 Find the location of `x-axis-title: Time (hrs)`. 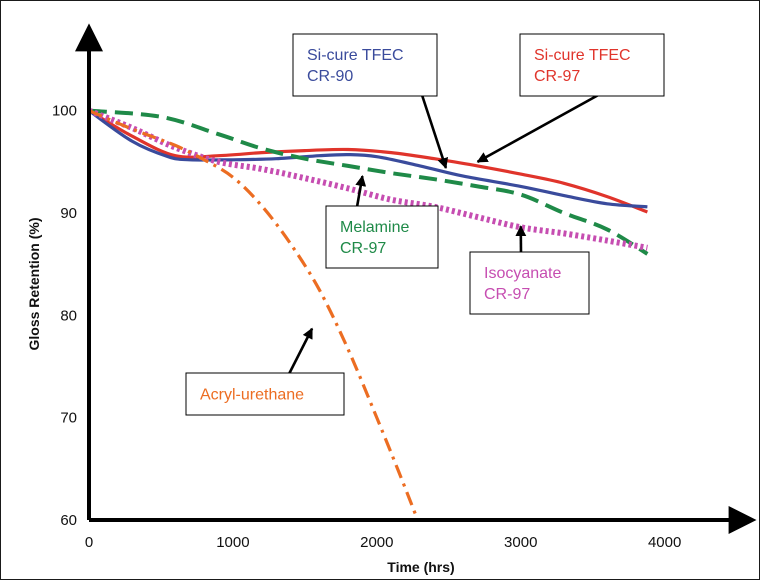

x-axis-title: Time (hrs) is located at coordinates (420, 567).